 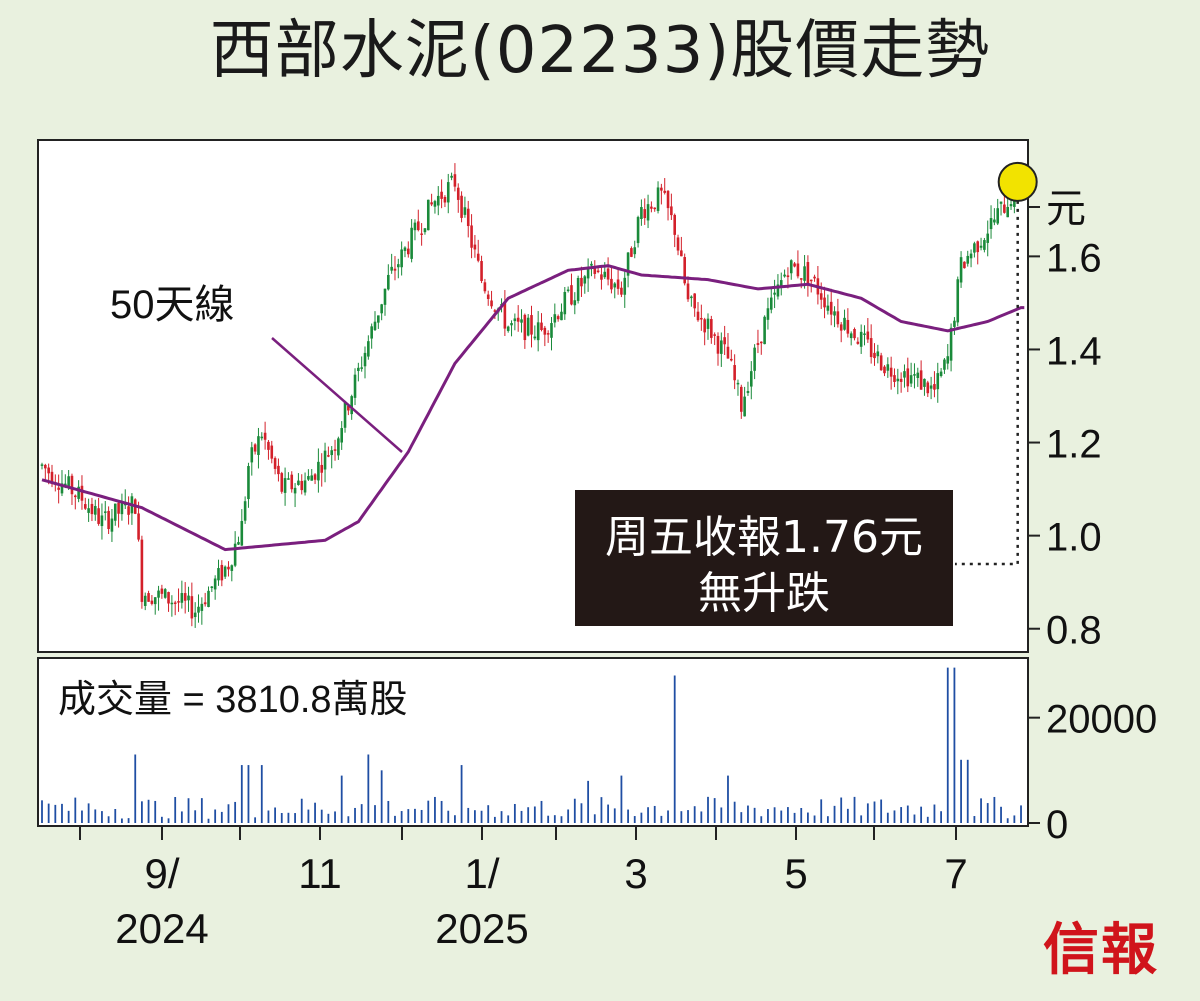 I want to click on price-unit-label: 元, so click(x=1066, y=209).